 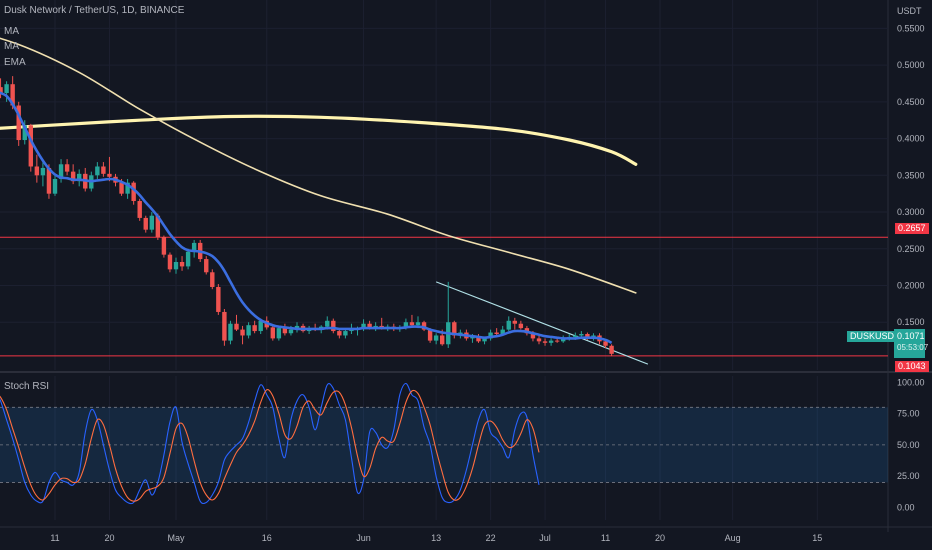 What do you see at coordinates (11, 31) in the screenshot?
I see `legend-ma-1: MA` at bounding box center [11, 31].